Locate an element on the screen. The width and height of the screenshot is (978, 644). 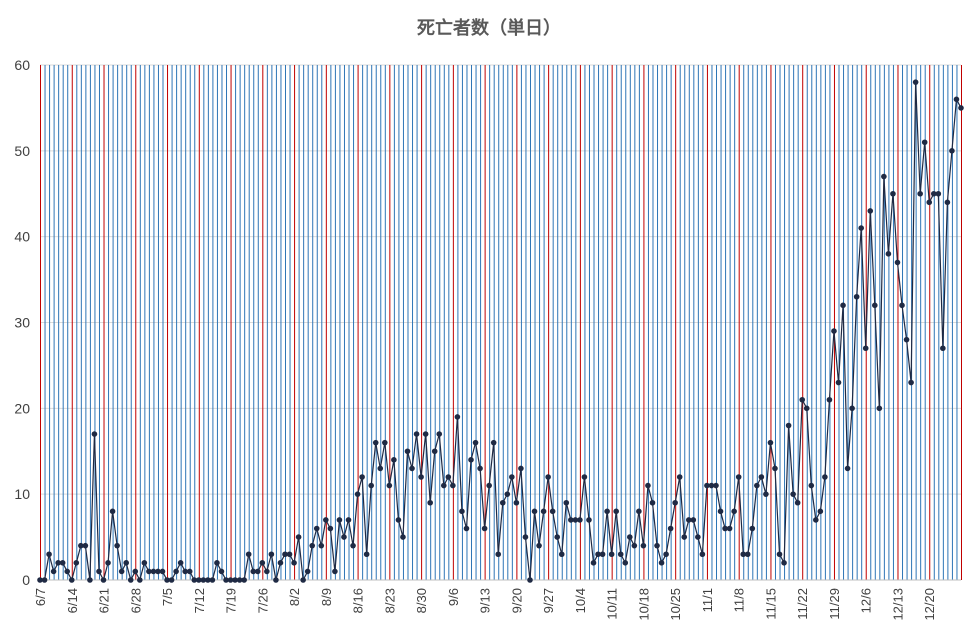
y-tick-label: 10 is located at coordinates (22, 494).